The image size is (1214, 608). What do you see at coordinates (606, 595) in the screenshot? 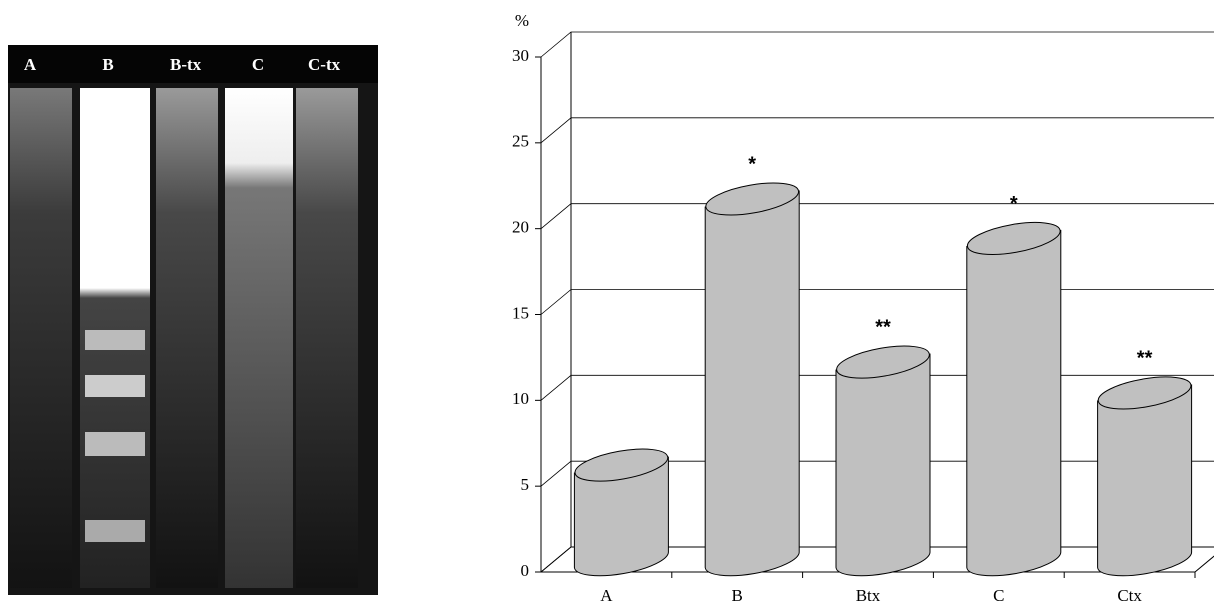
I see `x-tick-label: A` at bounding box center [606, 595].